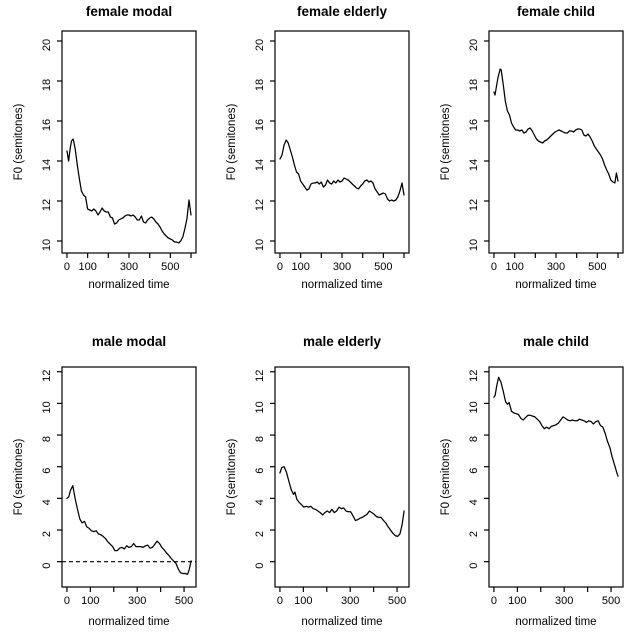 The height and width of the screenshot is (635, 640). Describe the element at coordinates (119, 486) in the screenshot. I see `plot-canvas-male-modal: 0 100 300 500 0 2 4 6 8 10 12` at that location.